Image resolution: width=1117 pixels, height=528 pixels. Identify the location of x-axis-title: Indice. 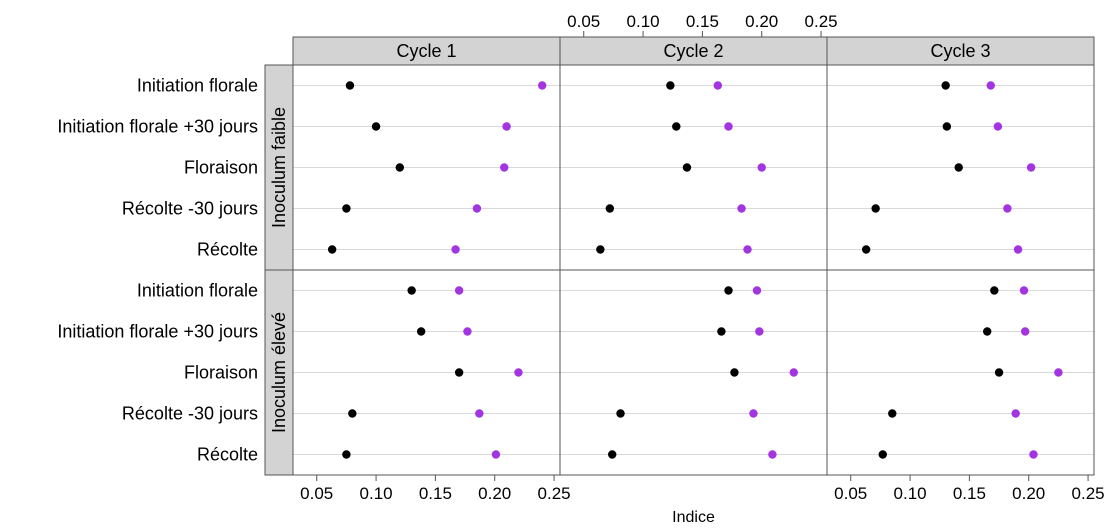
(693, 517).